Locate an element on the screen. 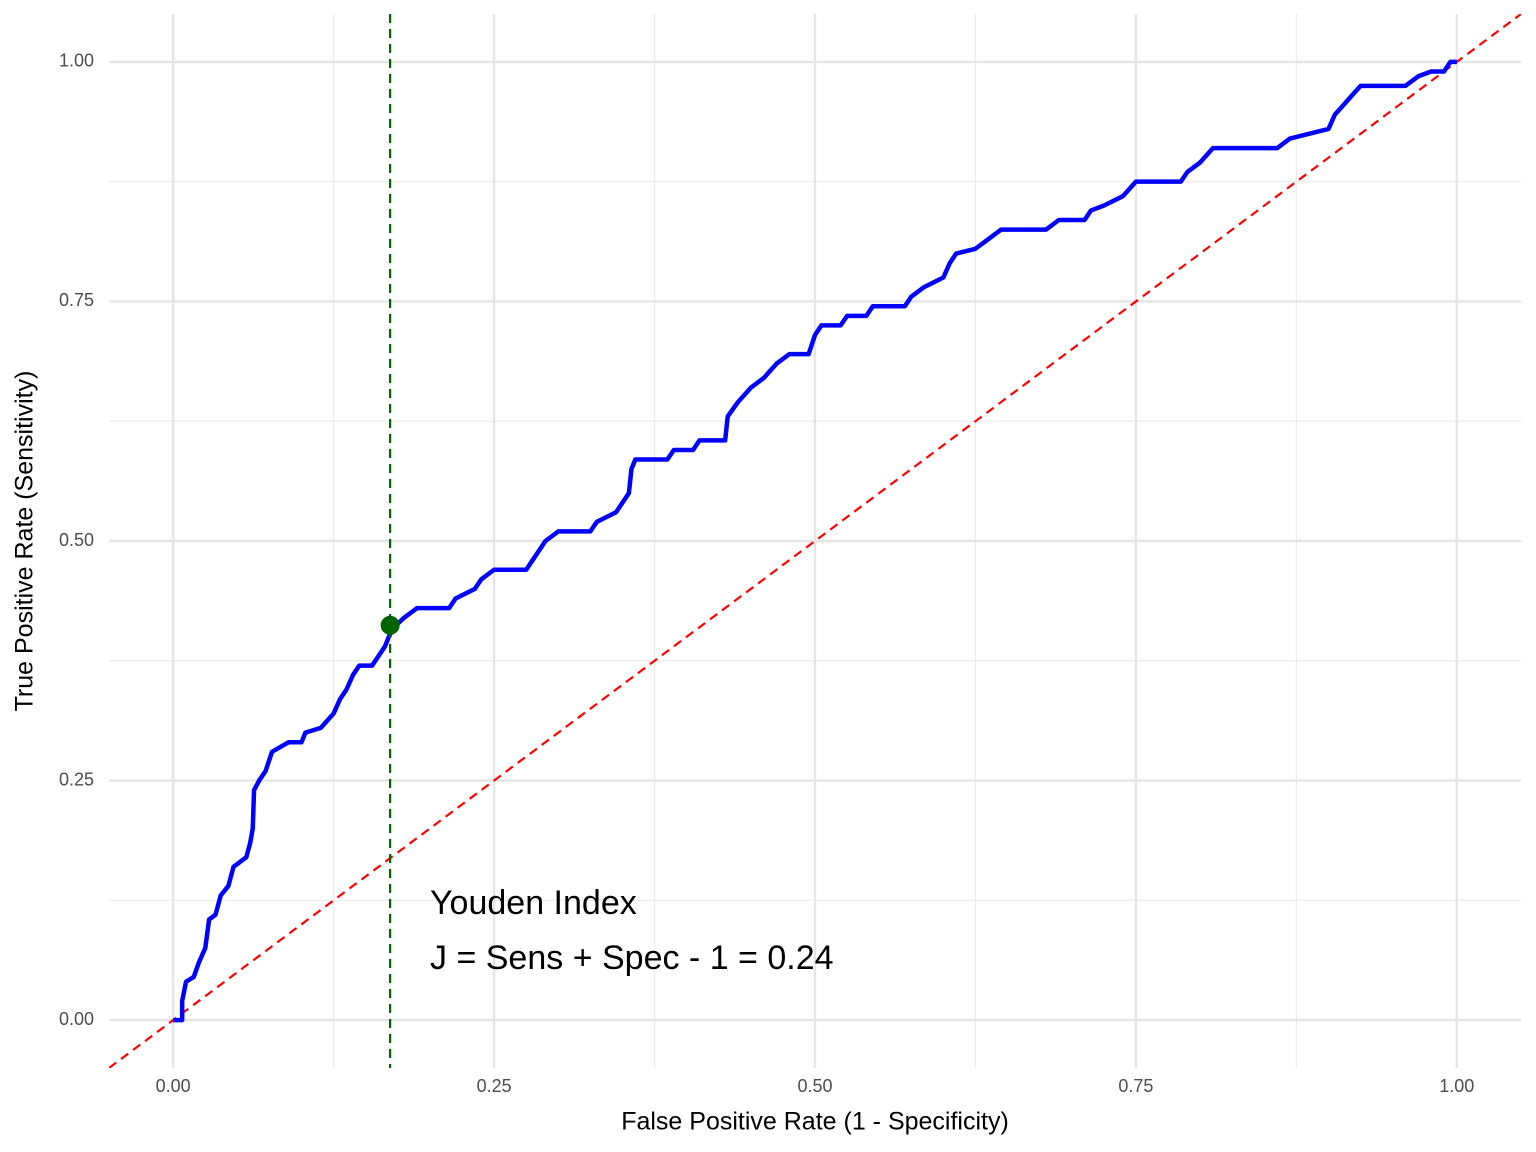 This screenshot has height=1152, width=1536. y-tick-label: 0.25 is located at coordinates (76, 779).